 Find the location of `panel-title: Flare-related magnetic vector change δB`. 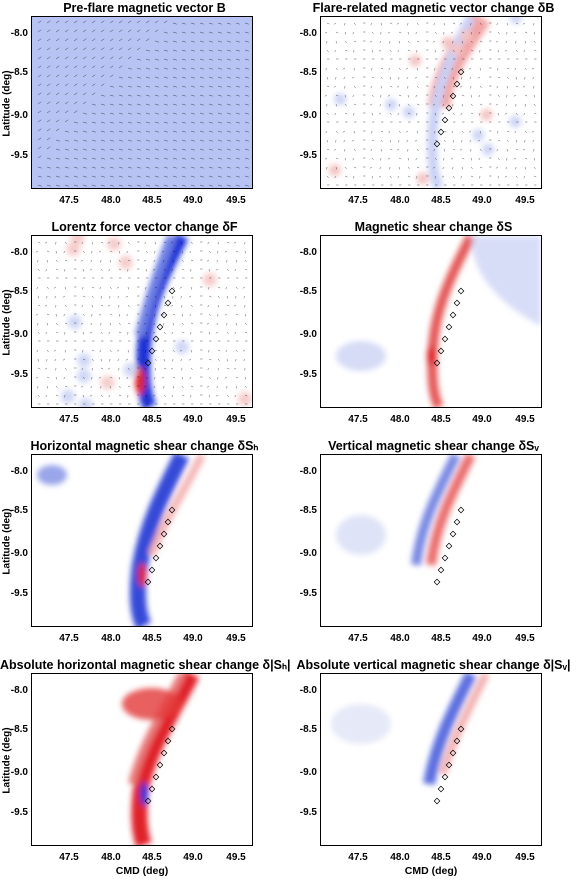

panel-title: Flare-related magnetic vector change δB is located at coordinates (433, 8).